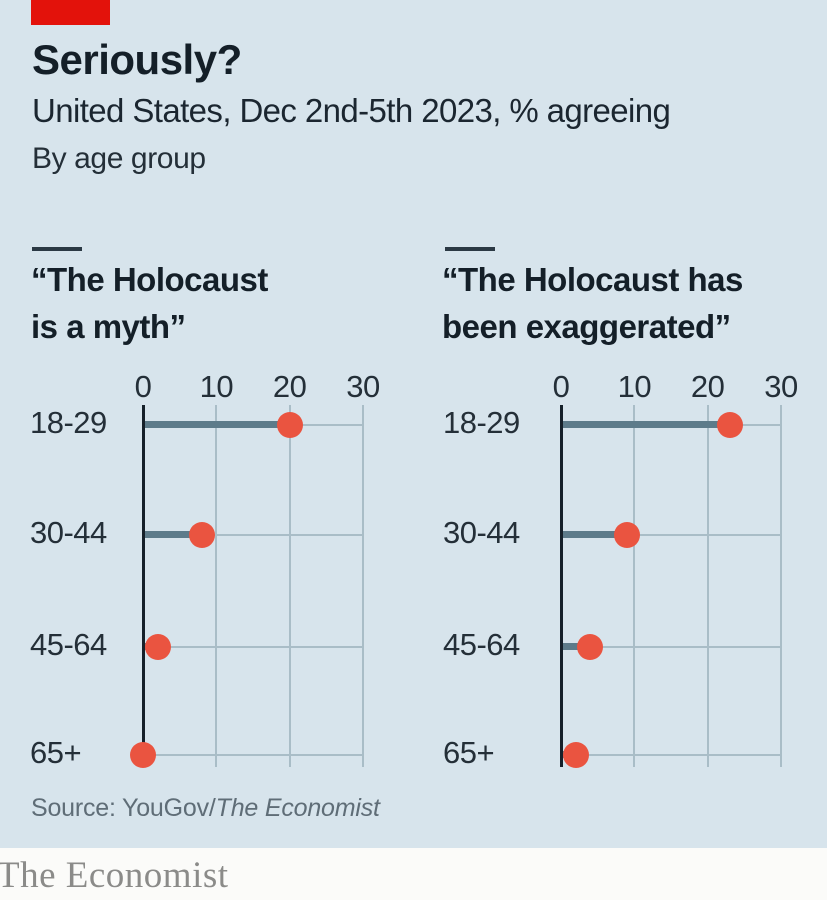 The image size is (827, 900). I want to click on source-publication: The Economist, so click(297, 808).